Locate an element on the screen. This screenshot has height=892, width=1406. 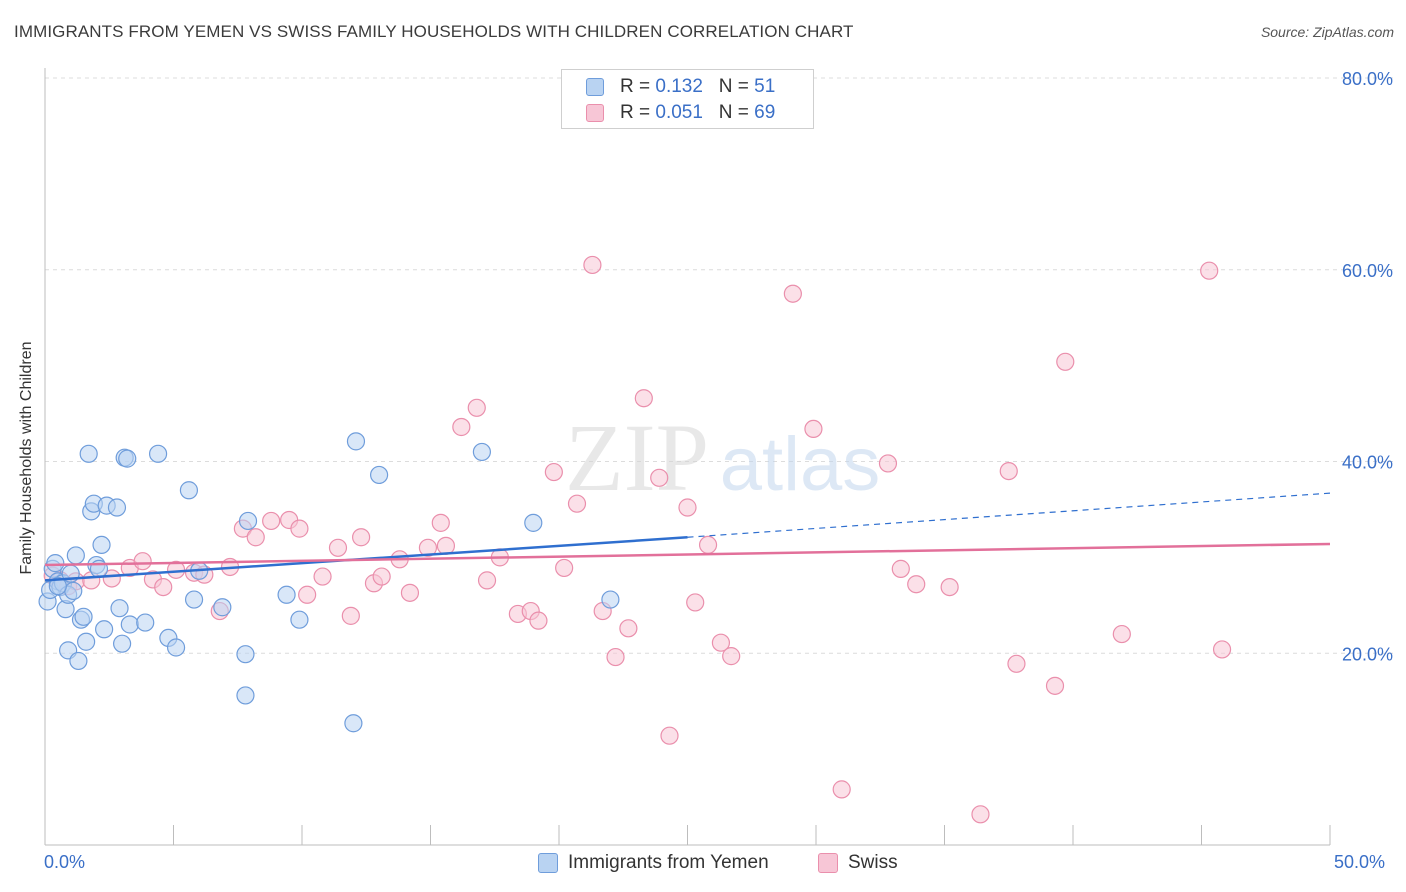
legend-item-yemen: Immigrants from Yemen is located at coordinates (653, 863).